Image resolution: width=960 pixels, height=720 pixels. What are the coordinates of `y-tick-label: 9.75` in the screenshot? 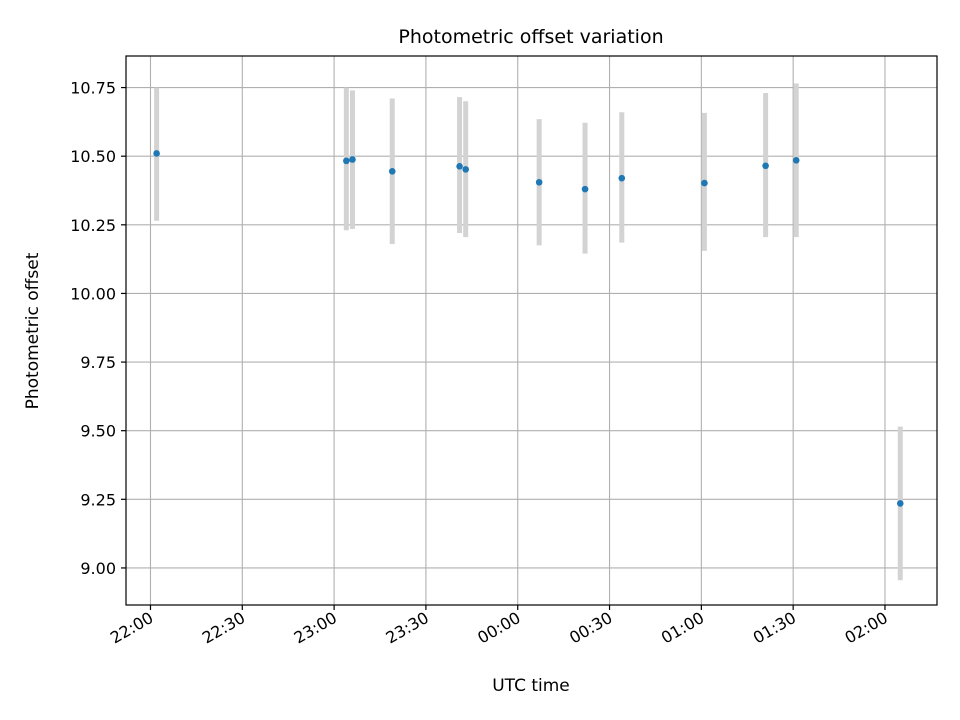 It's located at (98, 362).